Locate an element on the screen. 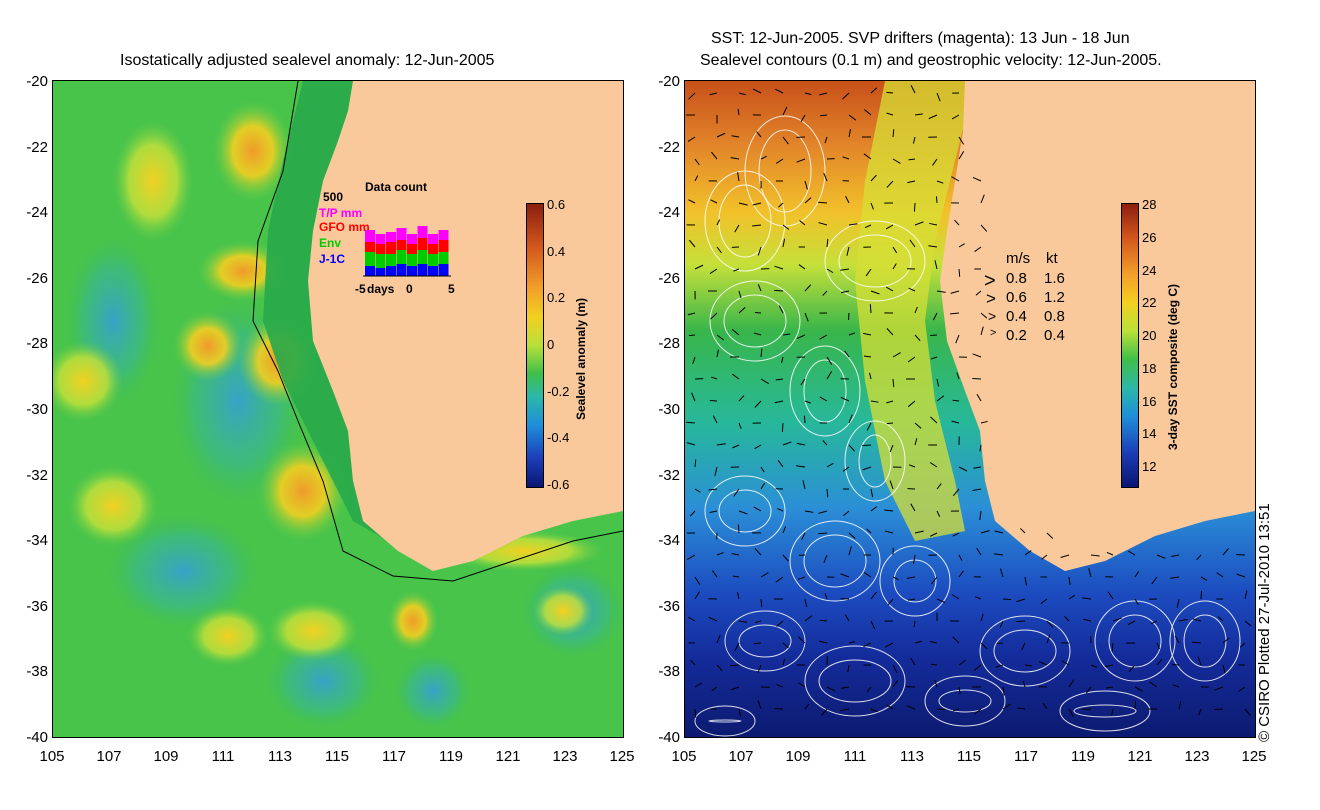 Image resolution: width=1320 pixels, height=810 pixels. colorbar-tick-label: -0.6 is located at coordinates (558, 484).